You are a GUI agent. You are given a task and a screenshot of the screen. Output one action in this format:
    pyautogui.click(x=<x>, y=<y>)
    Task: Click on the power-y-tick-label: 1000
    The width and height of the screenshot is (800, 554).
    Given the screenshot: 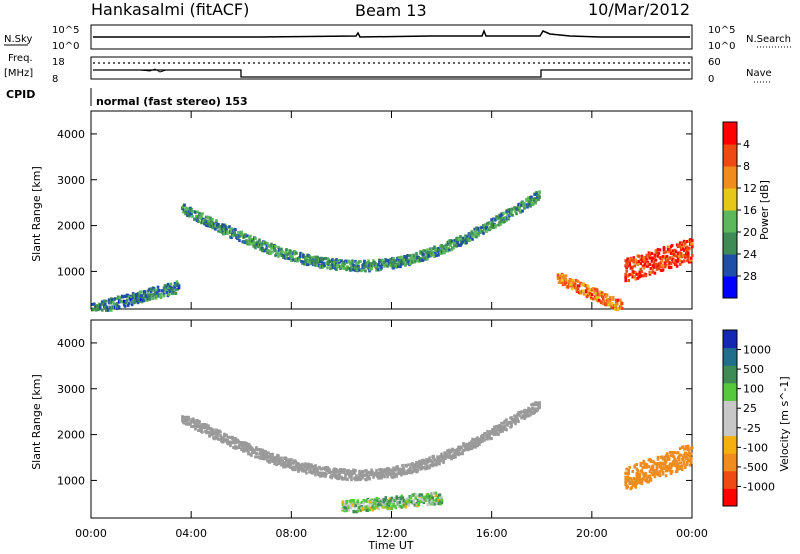 What is the action you would take?
    pyautogui.click(x=71, y=271)
    